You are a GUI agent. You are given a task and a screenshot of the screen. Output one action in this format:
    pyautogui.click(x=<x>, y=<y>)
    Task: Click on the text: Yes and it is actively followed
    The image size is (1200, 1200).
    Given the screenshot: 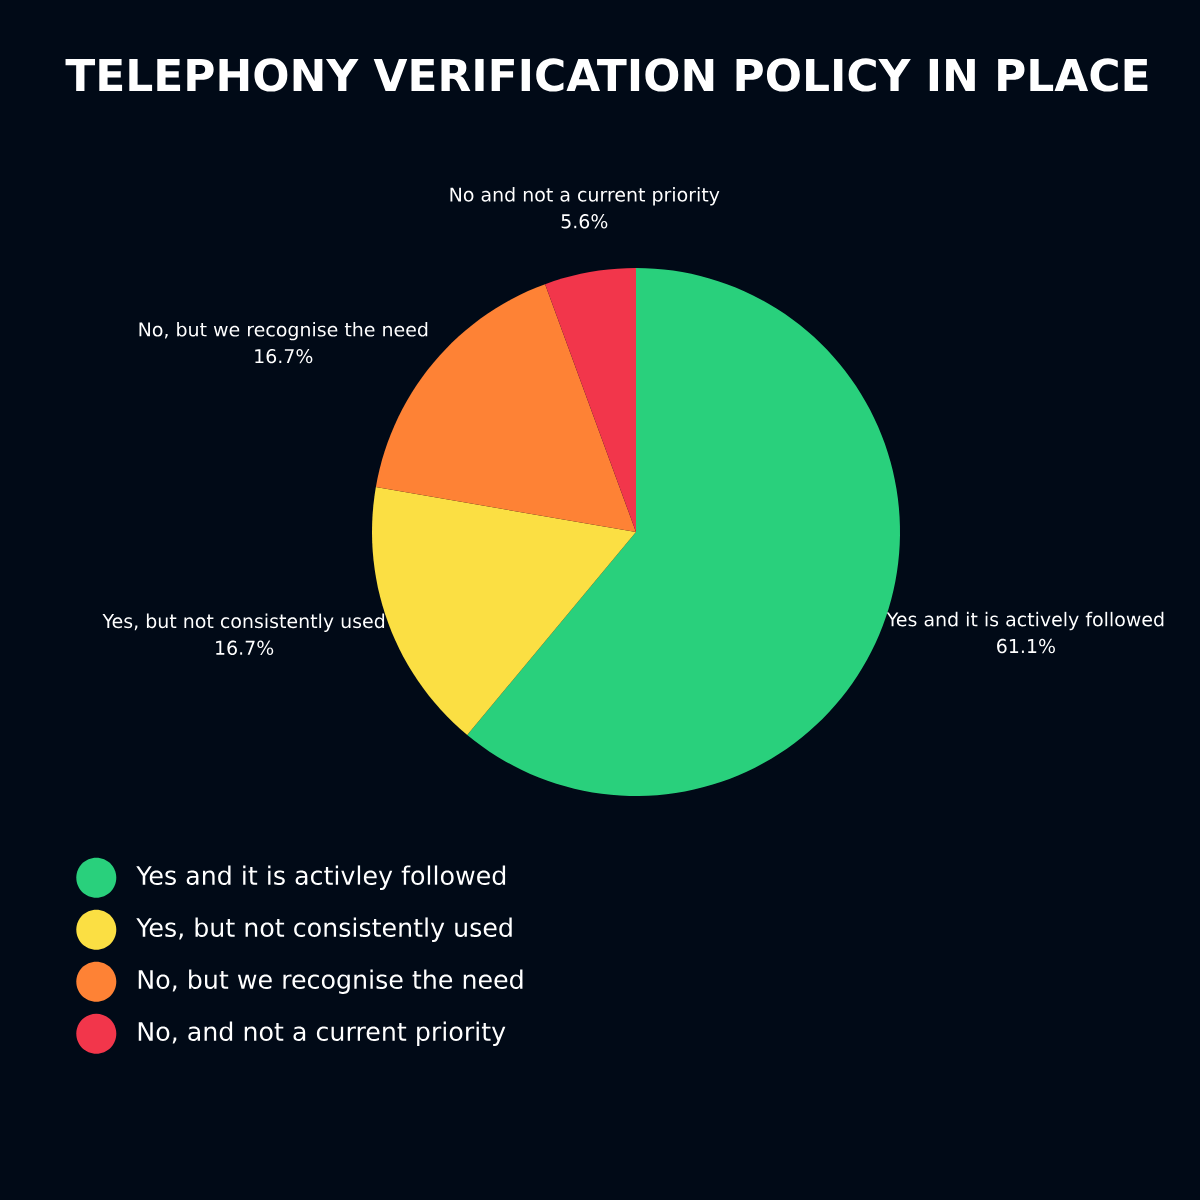 What is the action you would take?
    pyautogui.click(x=1025, y=621)
    